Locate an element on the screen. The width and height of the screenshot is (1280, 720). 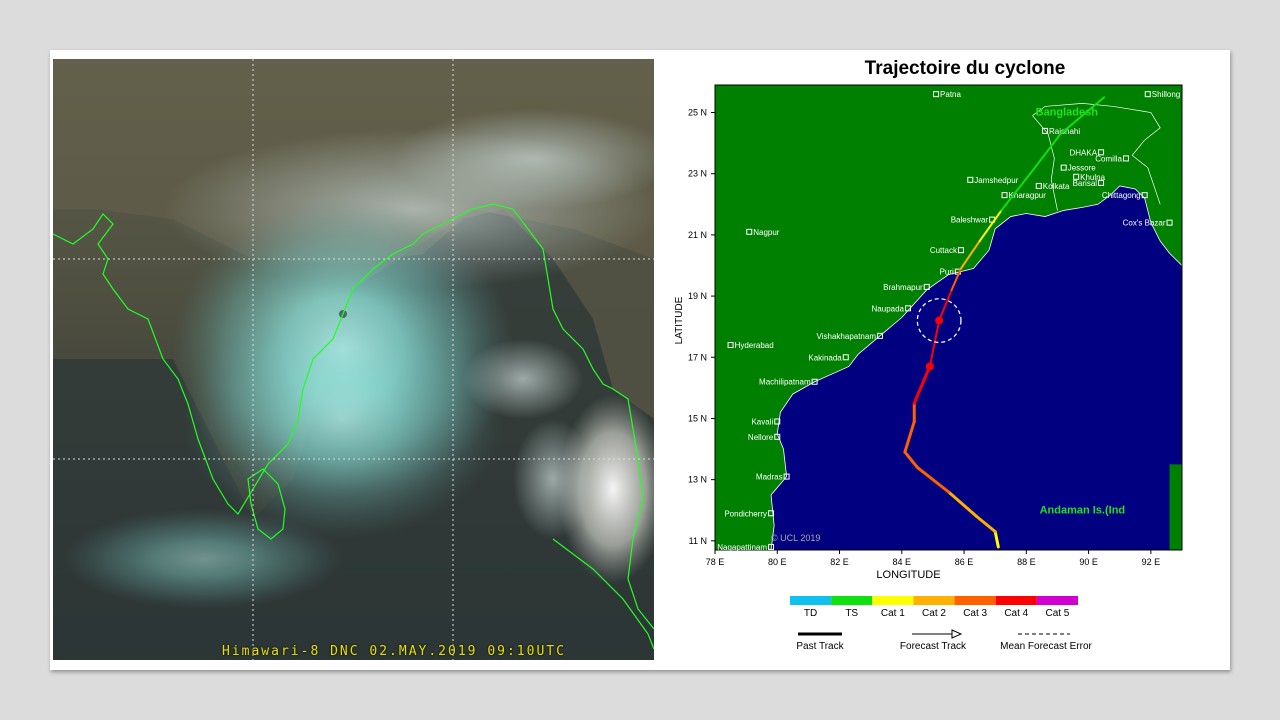
past-track-label: Past Track is located at coordinates (820, 646).